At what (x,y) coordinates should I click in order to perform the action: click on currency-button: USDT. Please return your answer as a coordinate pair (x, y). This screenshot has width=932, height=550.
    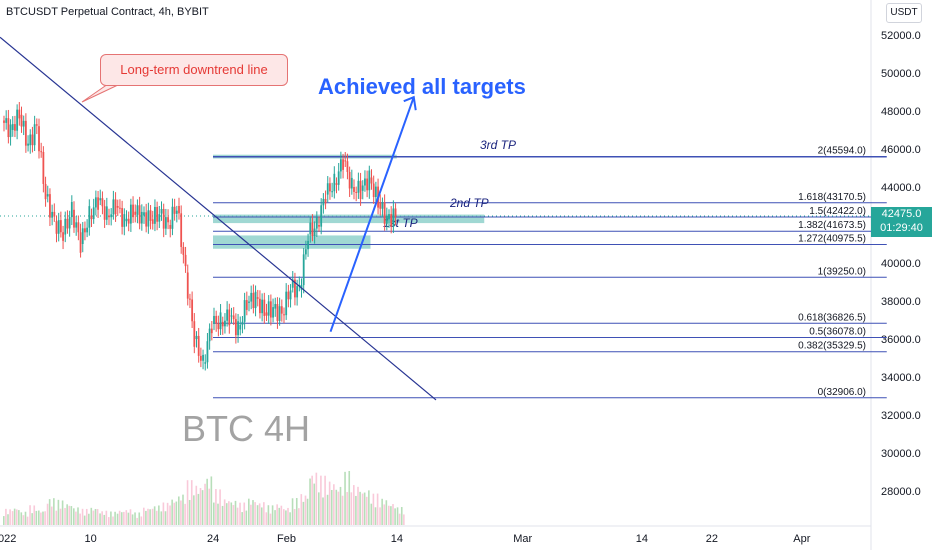
    Looking at the image, I should click on (904, 13).